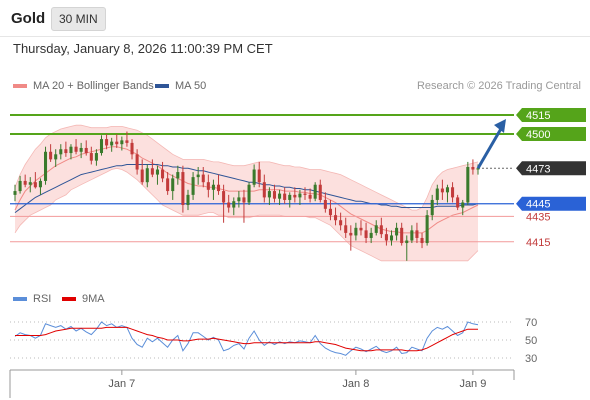 The image size is (590, 400). Describe the element at coordinates (538, 205) in the screenshot. I see `level-label-4445: 4445` at that location.